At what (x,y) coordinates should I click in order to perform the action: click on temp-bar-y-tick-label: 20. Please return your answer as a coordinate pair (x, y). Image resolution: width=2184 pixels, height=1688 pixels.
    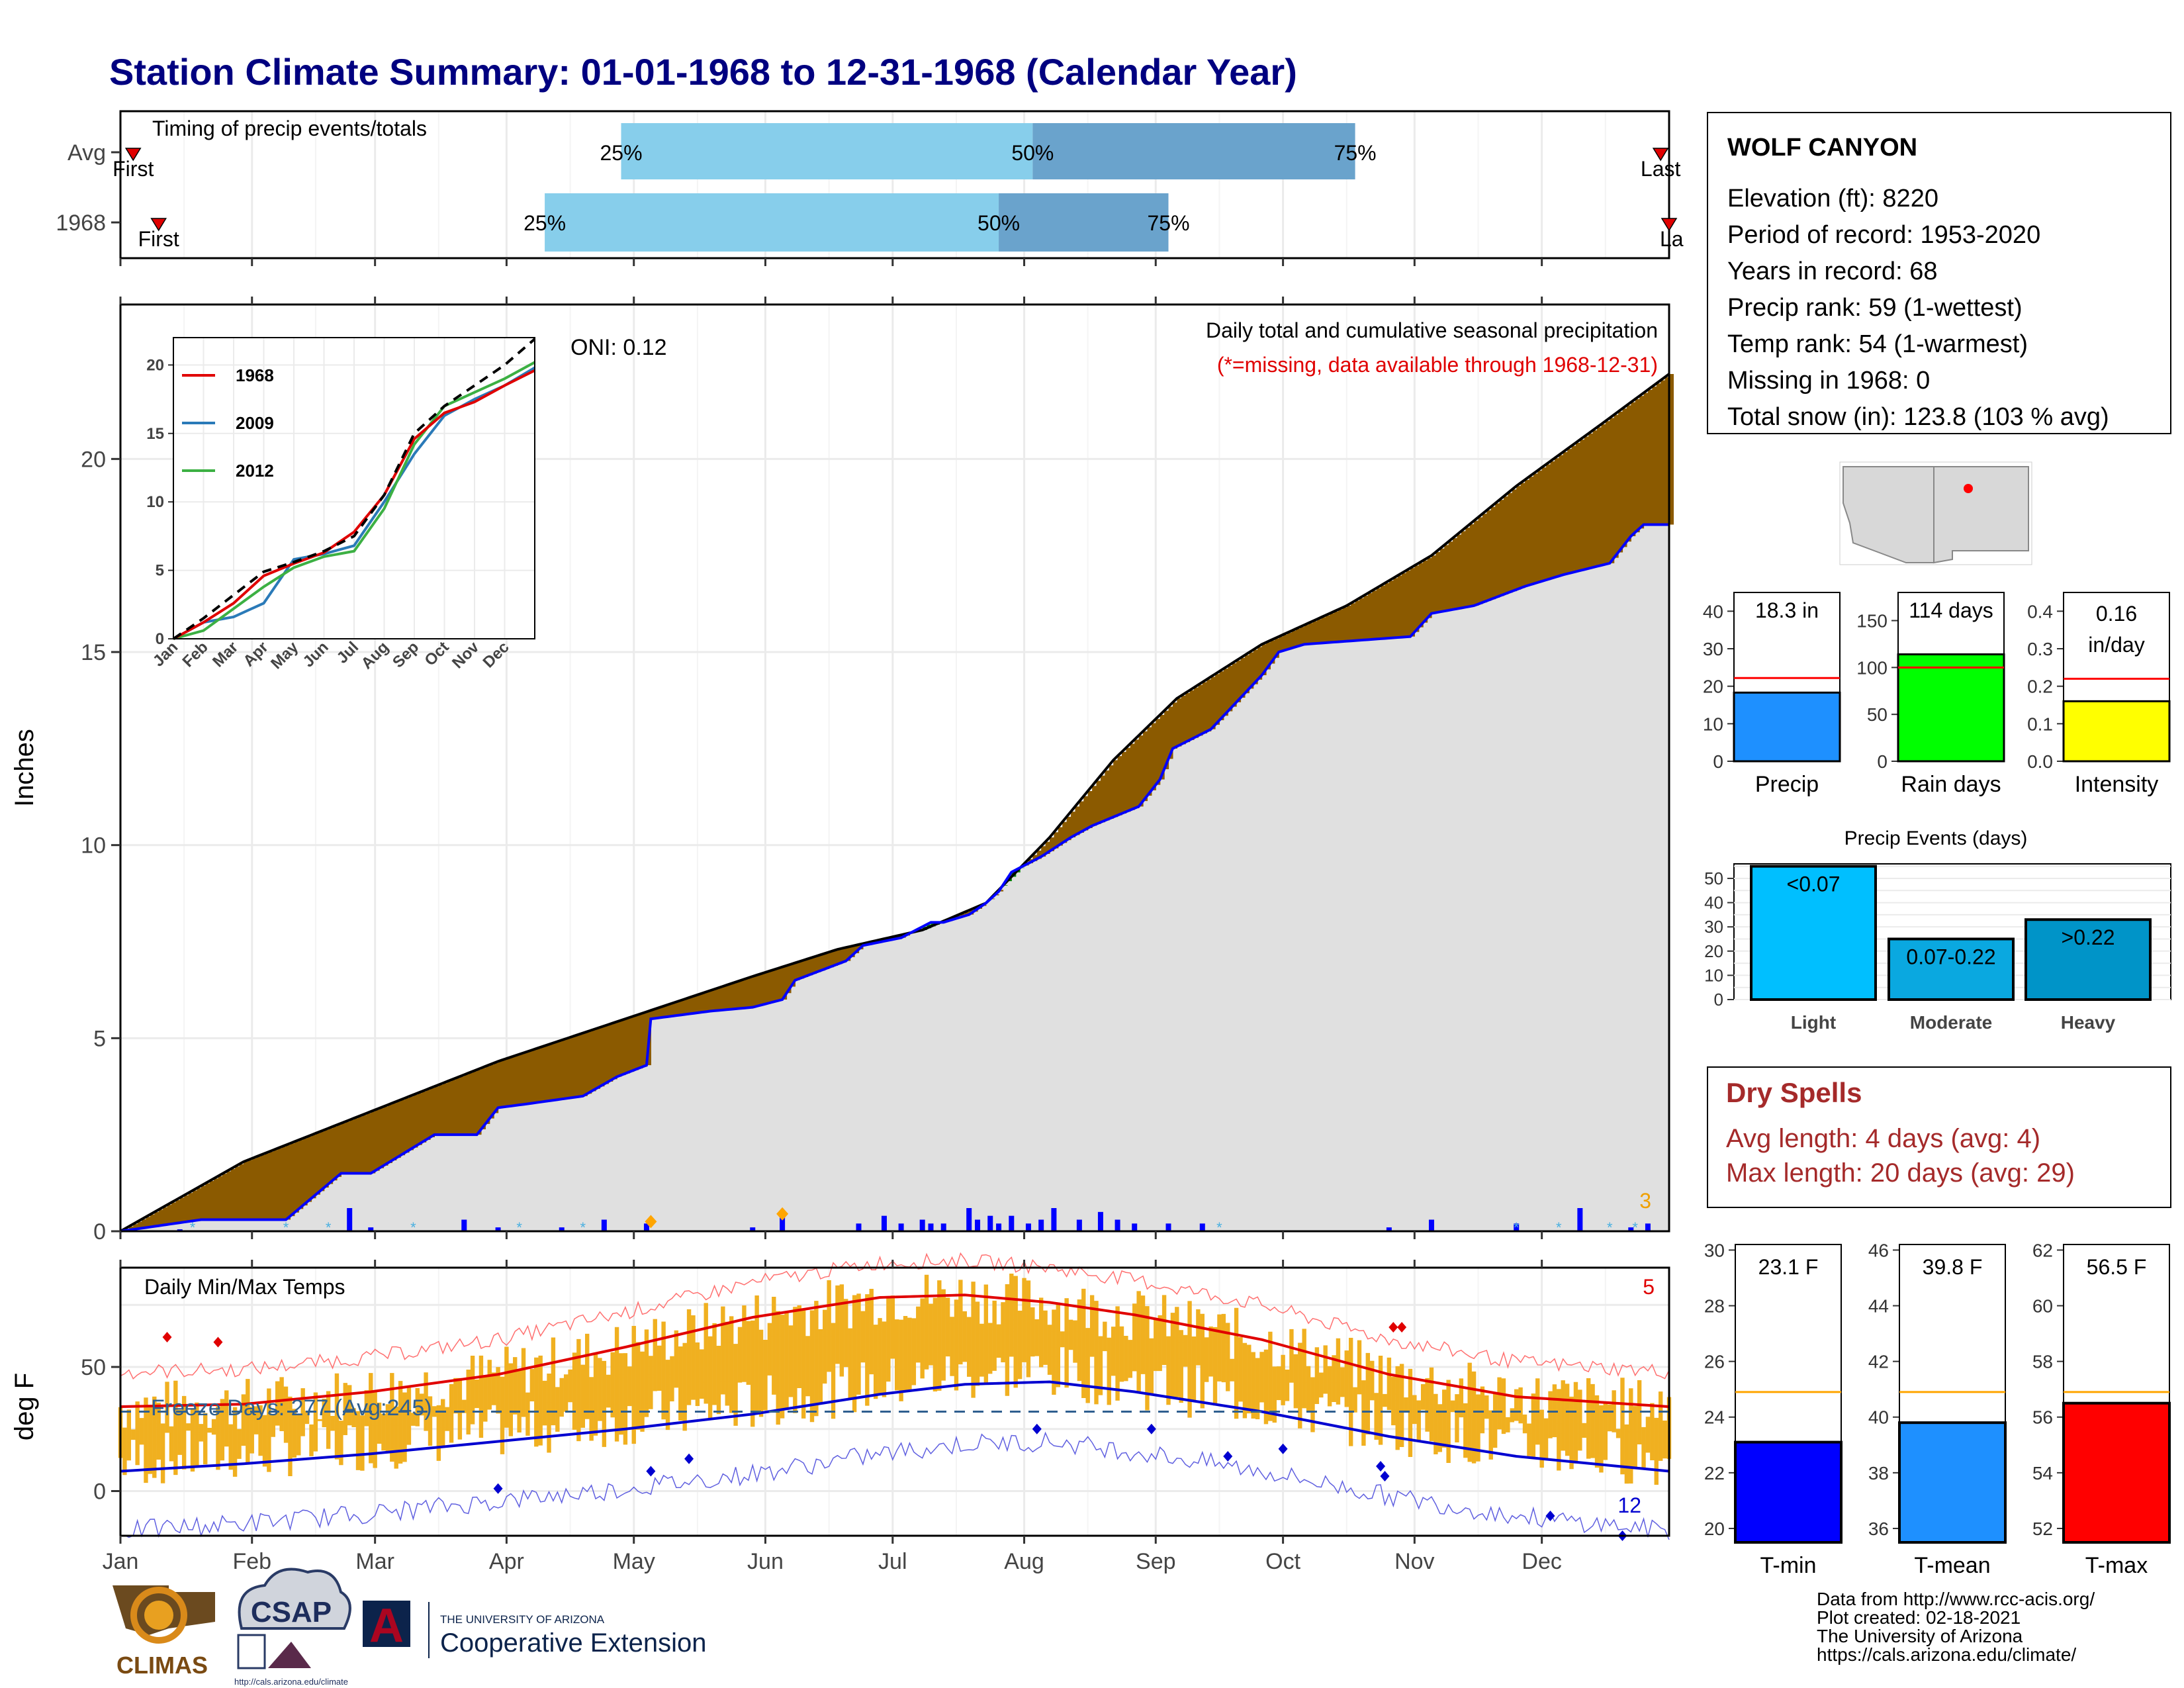
    Looking at the image, I should click on (1715, 1529).